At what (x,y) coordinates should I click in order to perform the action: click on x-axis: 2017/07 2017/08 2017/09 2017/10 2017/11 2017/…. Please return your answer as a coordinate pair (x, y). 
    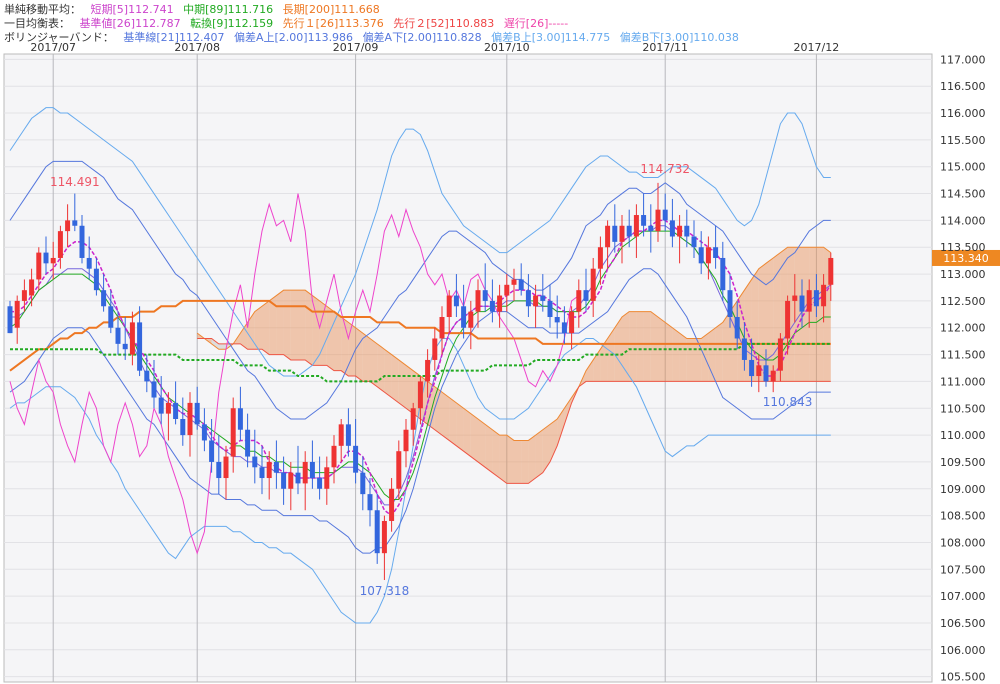
    Looking at the image, I should click on (434, 47).